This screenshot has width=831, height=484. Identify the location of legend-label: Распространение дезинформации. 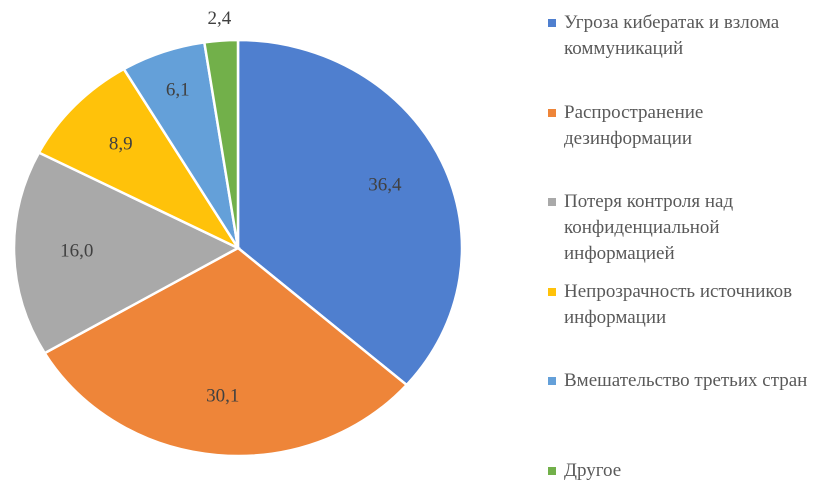
(634, 125).